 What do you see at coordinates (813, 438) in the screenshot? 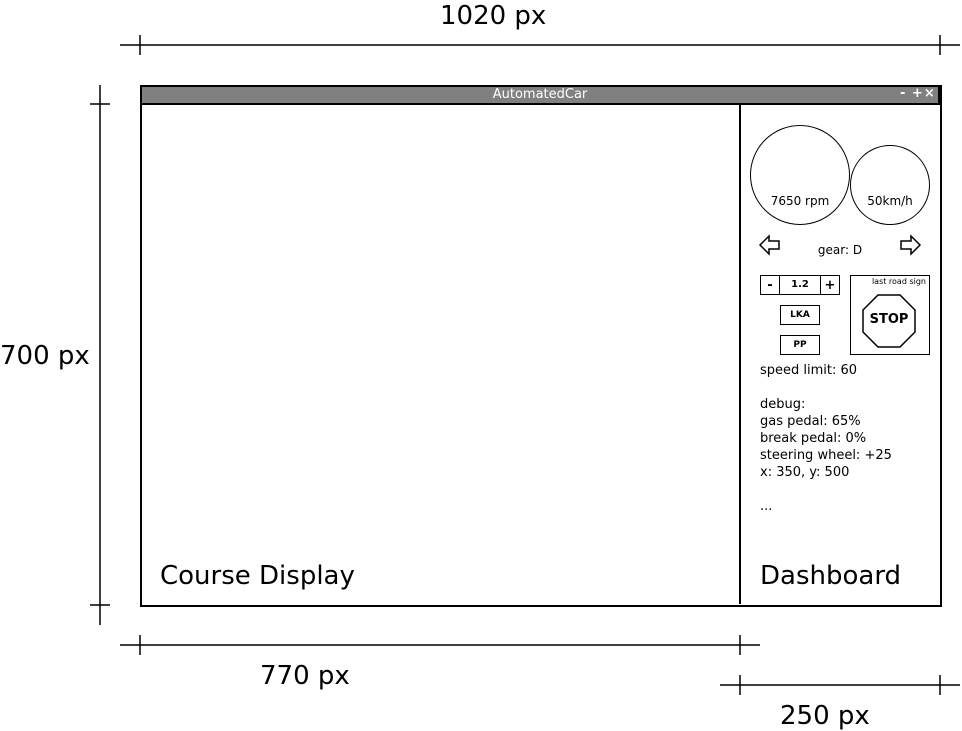
I see `debug-break-pedal: break pedal: 0%` at bounding box center [813, 438].